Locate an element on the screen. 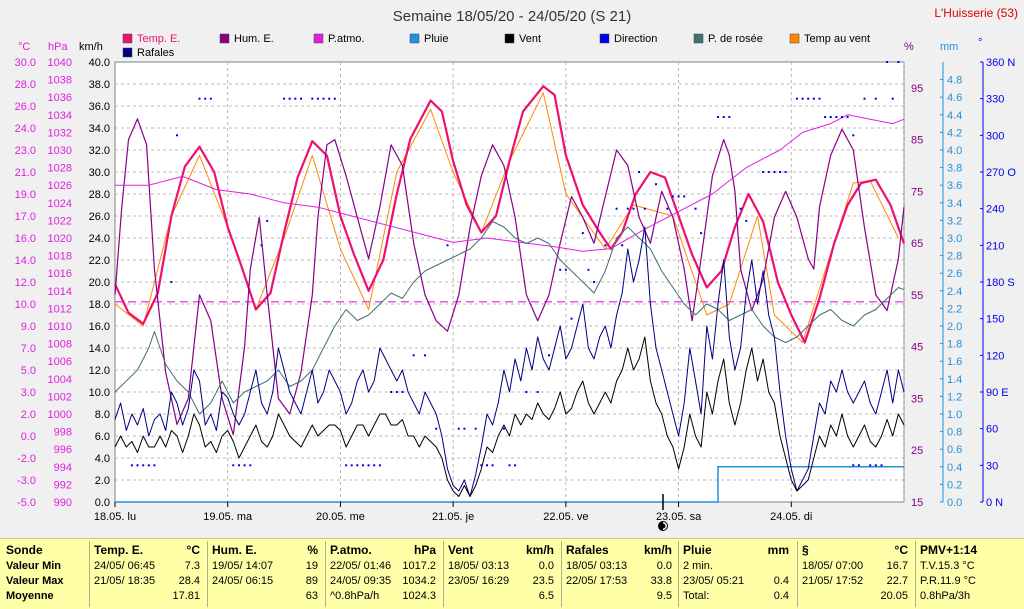 Image resolution: width=1024 pixels, height=609 pixels. press-tick-label: 1028 is located at coordinates (60, 169).